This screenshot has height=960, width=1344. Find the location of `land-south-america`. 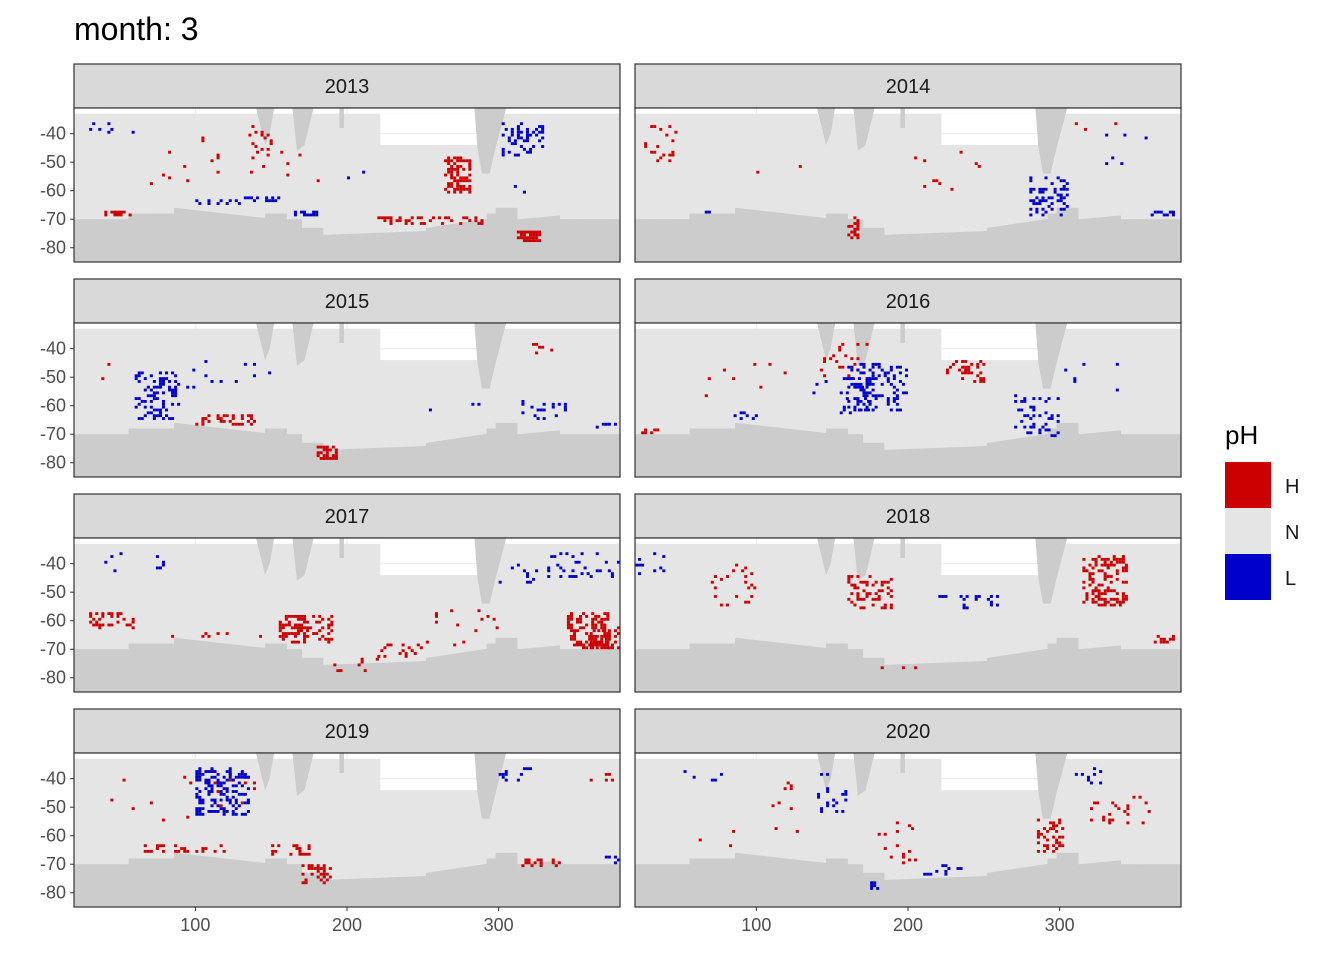

land-south-america is located at coordinates (1051, 141).